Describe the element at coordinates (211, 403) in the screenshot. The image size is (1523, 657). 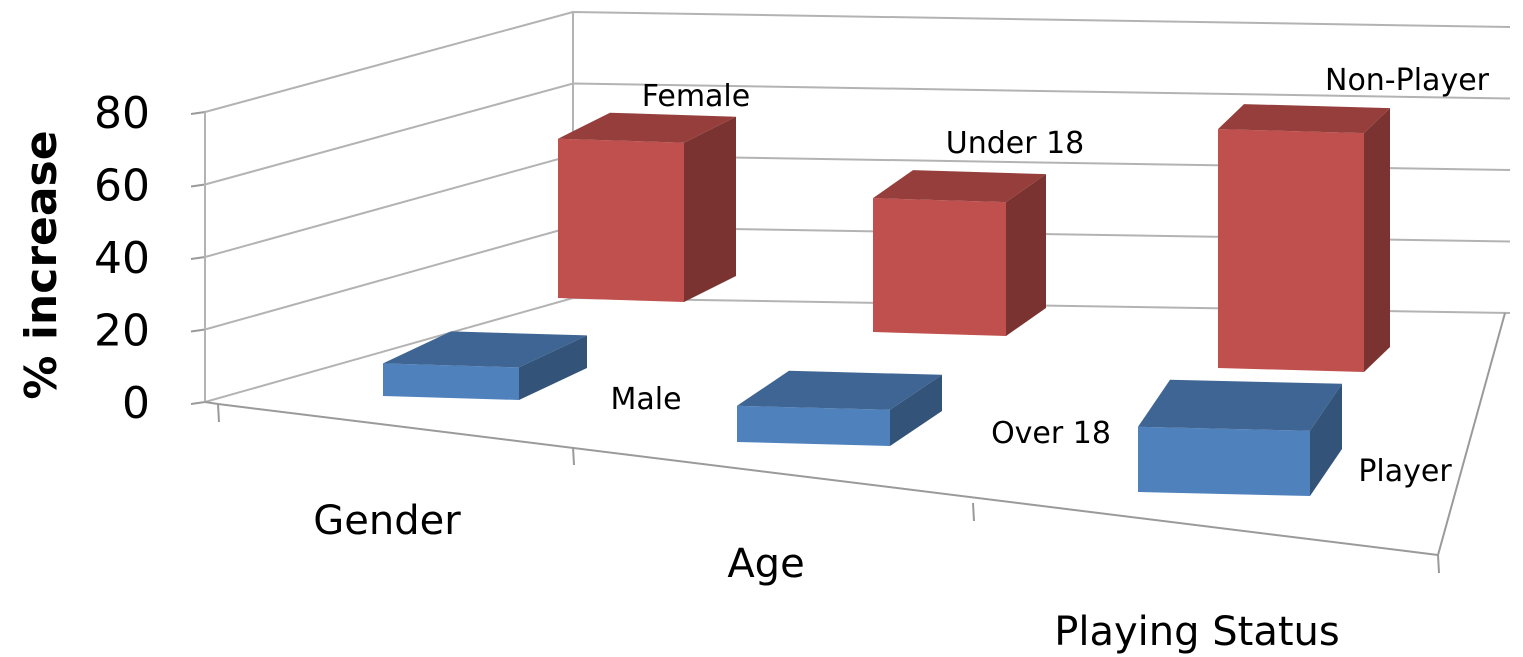
I see `floor-left-edge` at that location.